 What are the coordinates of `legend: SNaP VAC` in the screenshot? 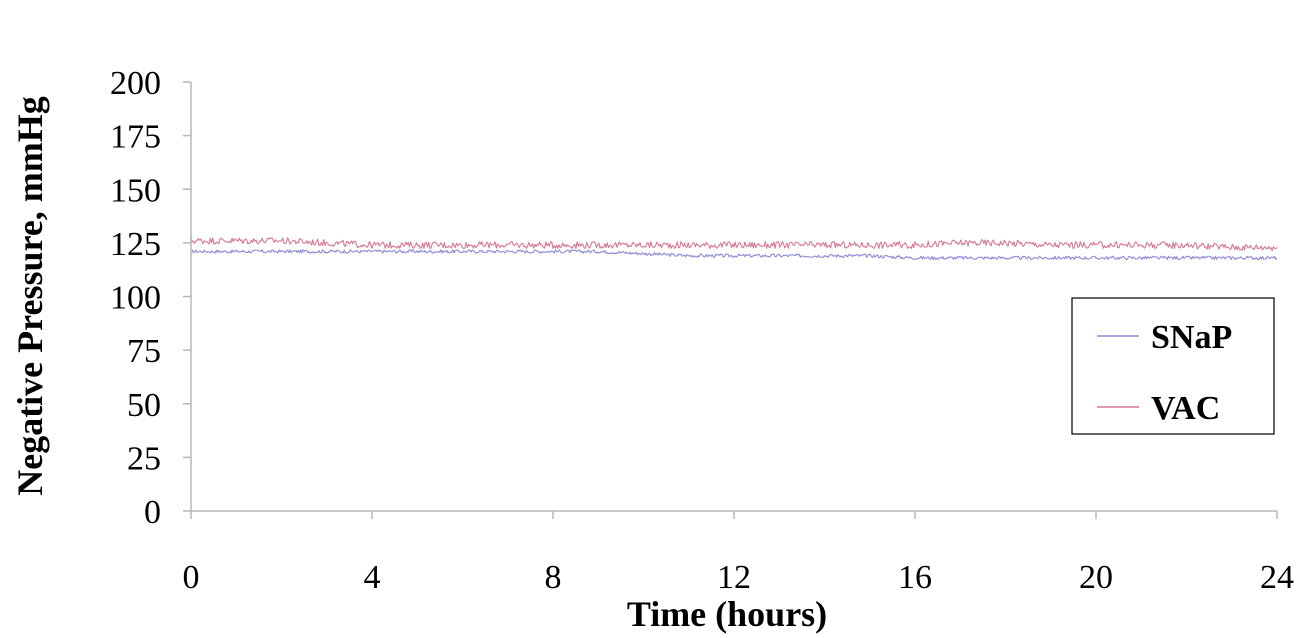 It's located at (1173, 366).